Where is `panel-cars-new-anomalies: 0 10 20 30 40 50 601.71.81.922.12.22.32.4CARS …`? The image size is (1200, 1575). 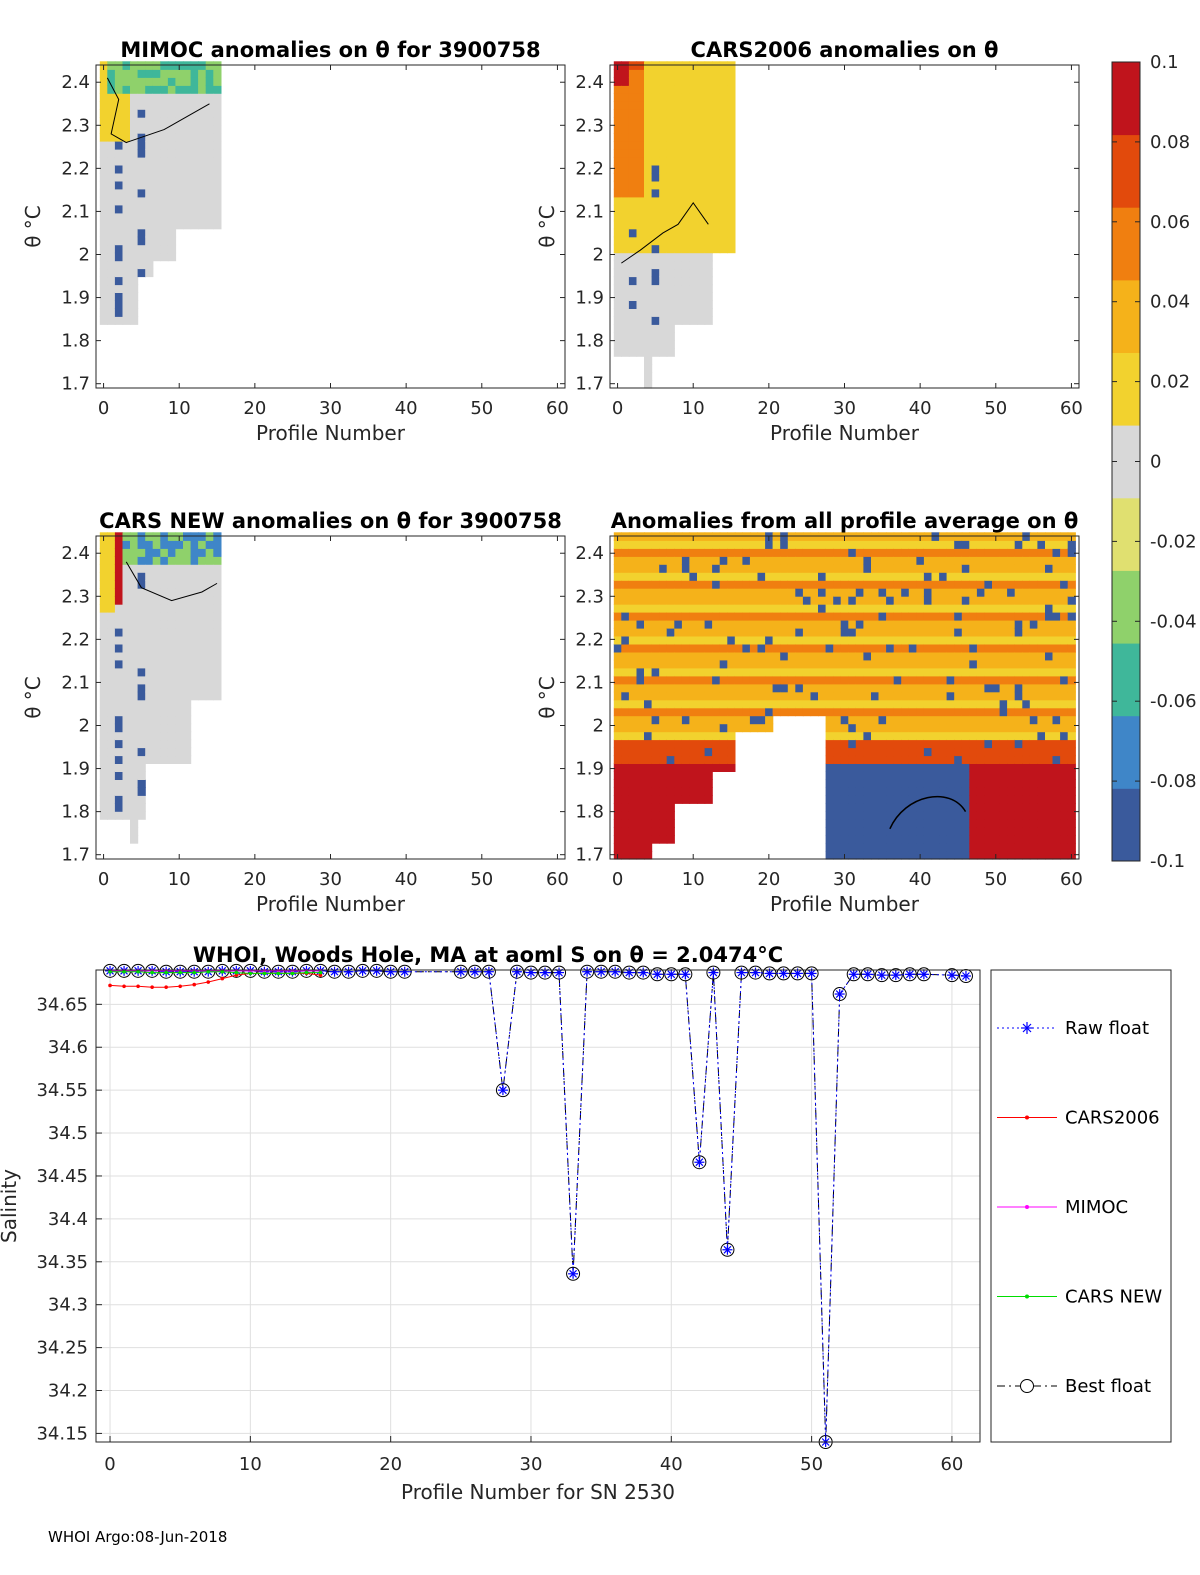
panel-cars-new-anomalies: 0 10 20 30 40 50 601.71.81.922.12.22.32.4CARS … is located at coordinates (295, 712).